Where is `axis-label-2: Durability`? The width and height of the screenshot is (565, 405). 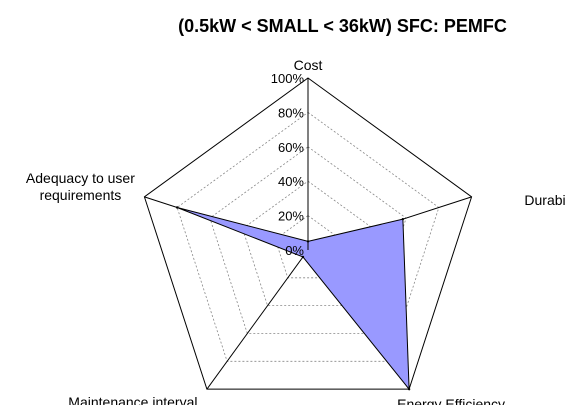 axis-label-2: Durability is located at coordinates (544, 200).